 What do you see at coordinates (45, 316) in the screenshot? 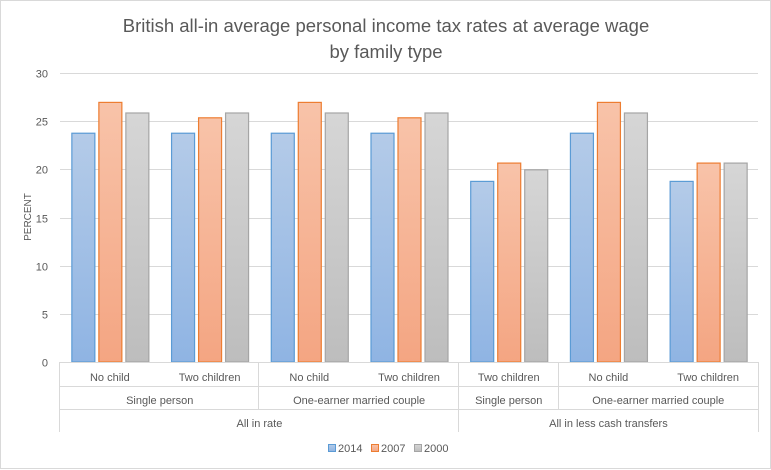
I see `y-tick-label: 5` at bounding box center [45, 316].